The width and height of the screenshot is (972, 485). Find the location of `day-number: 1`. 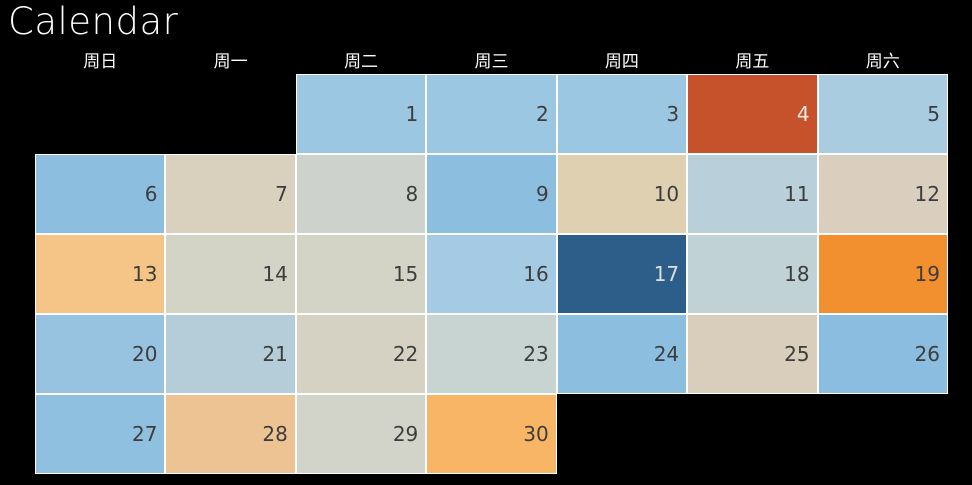

day-number: 1 is located at coordinates (412, 114).